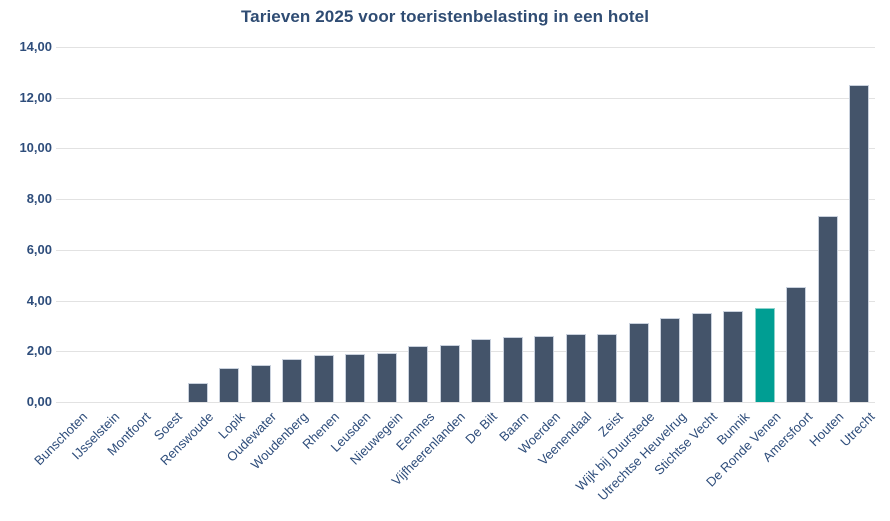  What do you see at coordinates (859, 243) in the screenshot?
I see `bar-utrecht` at bounding box center [859, 243].